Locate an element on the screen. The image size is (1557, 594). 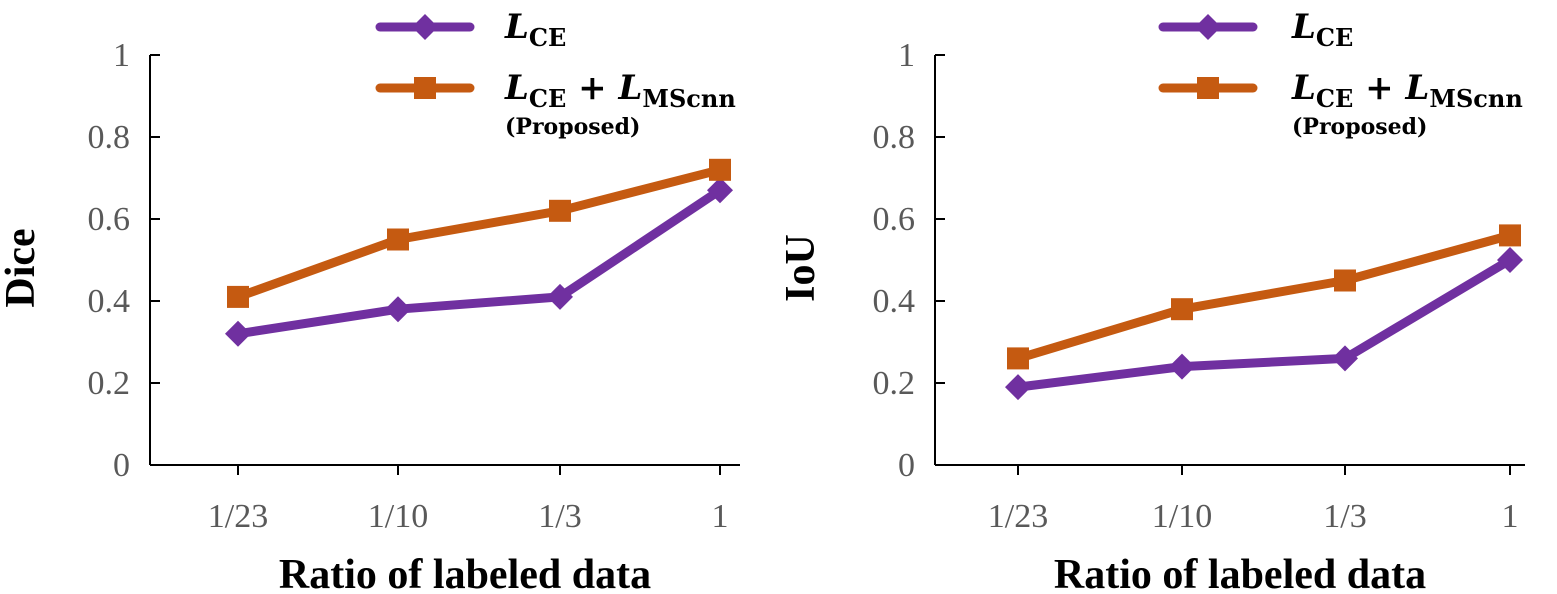
y-axis-title: IoU is located at coordinates (801, 268).